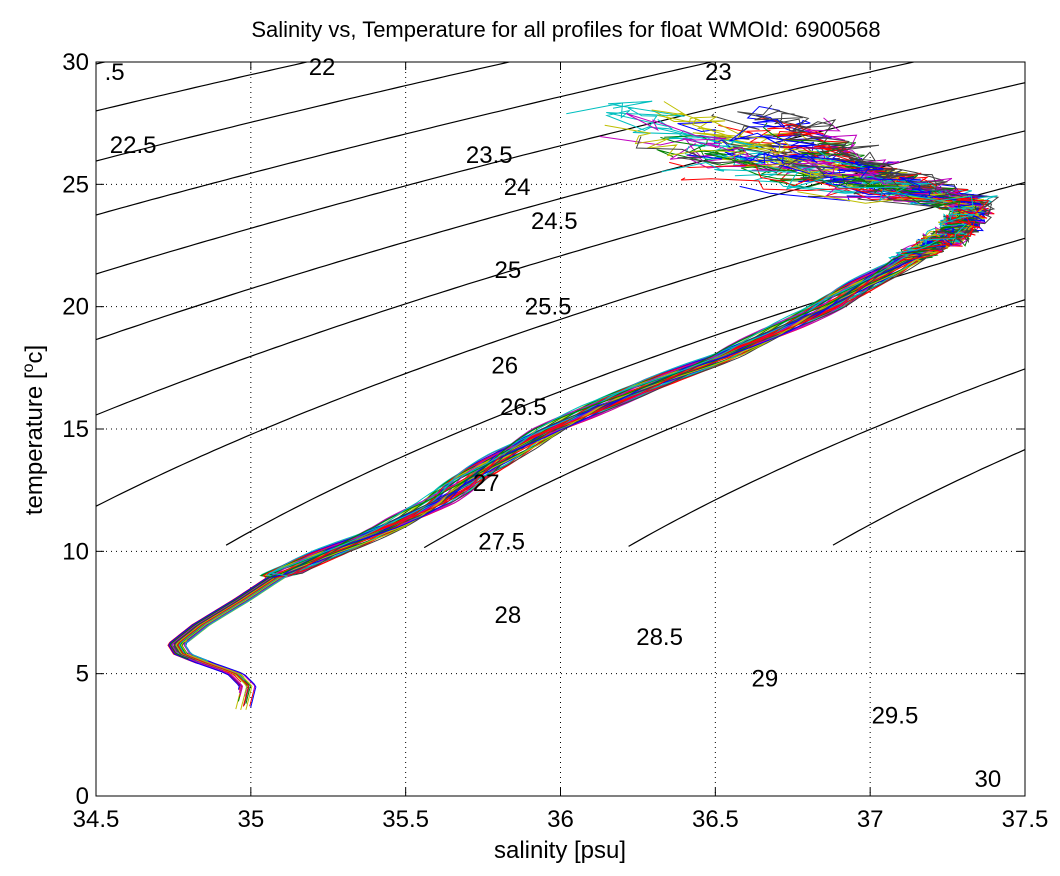 The image size is (1060, 876). I want to click on contour-label: 25, so click(508, 270).